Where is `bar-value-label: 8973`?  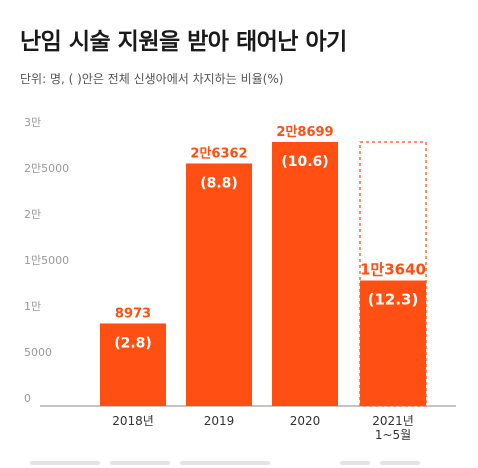
bar-value-label: 8973 is located at coordinates (133, 313).